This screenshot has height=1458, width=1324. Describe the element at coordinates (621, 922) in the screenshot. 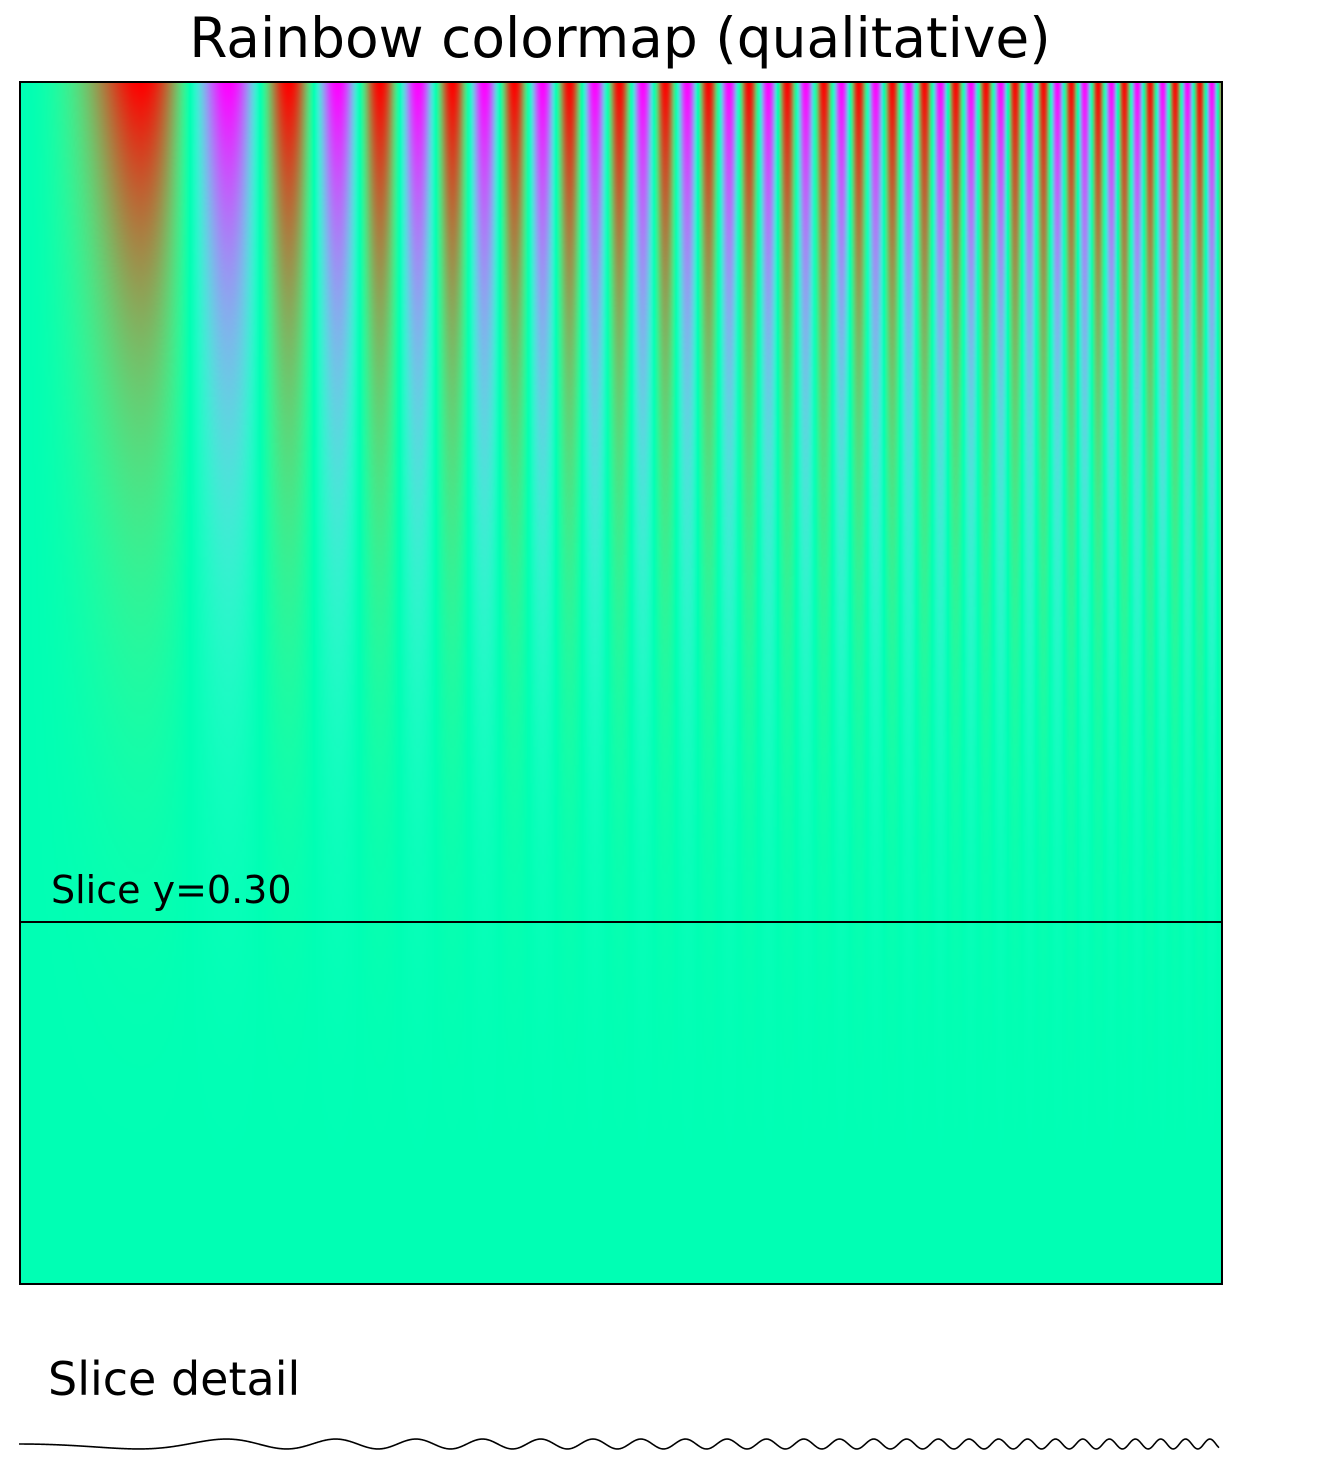

I see `slice-line` at that location.